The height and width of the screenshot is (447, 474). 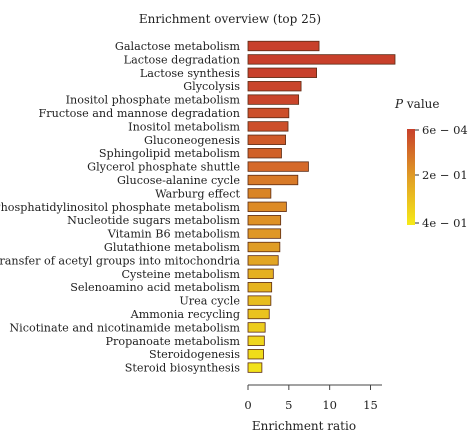 What do you see at coordinates (192, 140) in the screenshot?
I see `category-label: Gluconeogenesis` at bounding box center [192, 140].